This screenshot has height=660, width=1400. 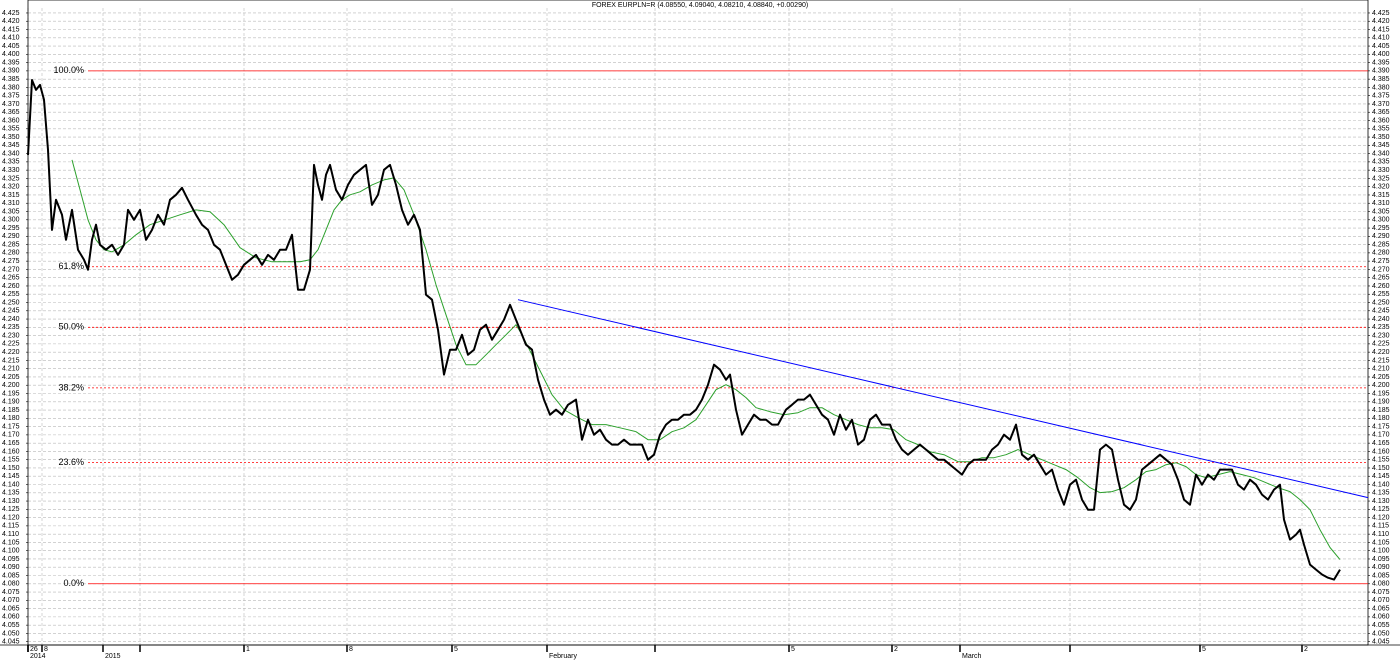 What do you see at coordinates (11, 170) in the screenshot?
I see `y-tick-label: 4.330` at bounding box center [11, 170].